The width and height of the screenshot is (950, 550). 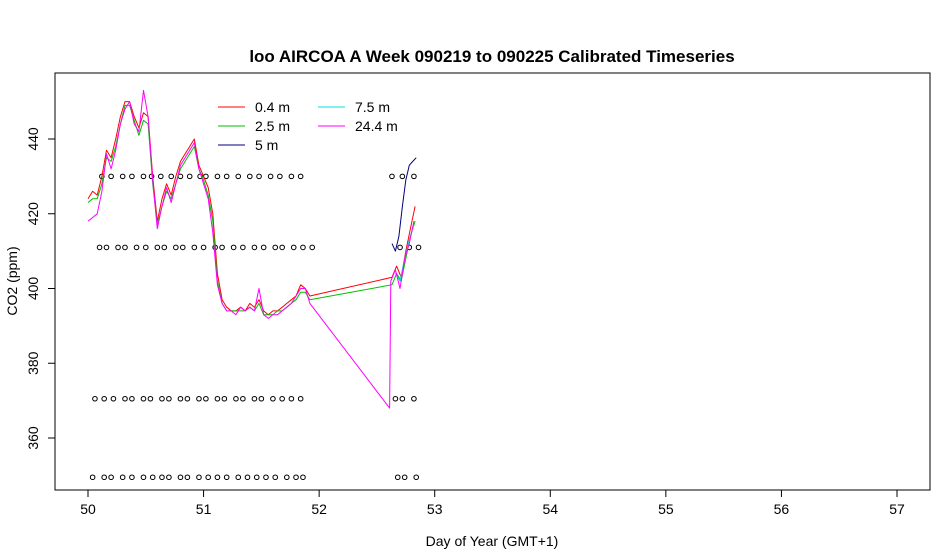 I want to click on x-tick-label: 50, so click(x=88, y=509).